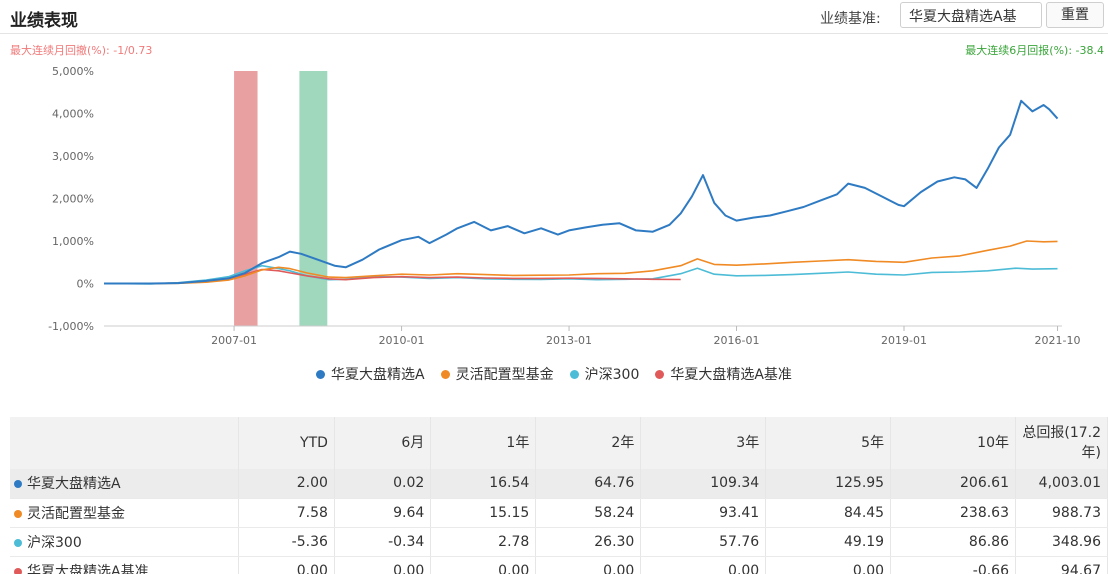 This screenshot has height=574, width=1108. Describe the element at coordinates (124, 443) in the screenshot. I see `col-header-name` at that location.